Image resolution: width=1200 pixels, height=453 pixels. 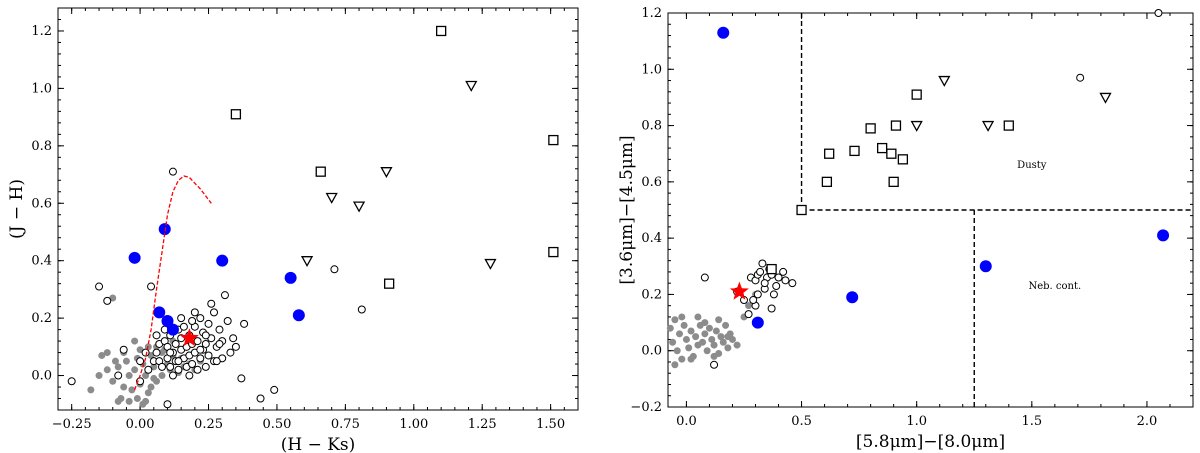 What do you see at coordinates (17, 209) in the screenshot?
I see `y-axis-label: (J − H)` at bounding box center [17, 209].